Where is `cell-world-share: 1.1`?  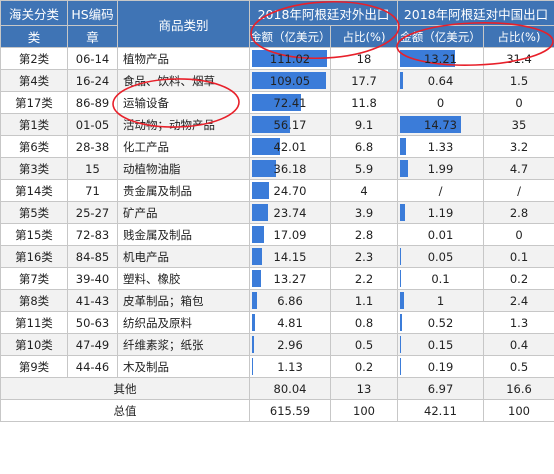 cell-world-share: 1.1 is located at coordinates (364, 300).